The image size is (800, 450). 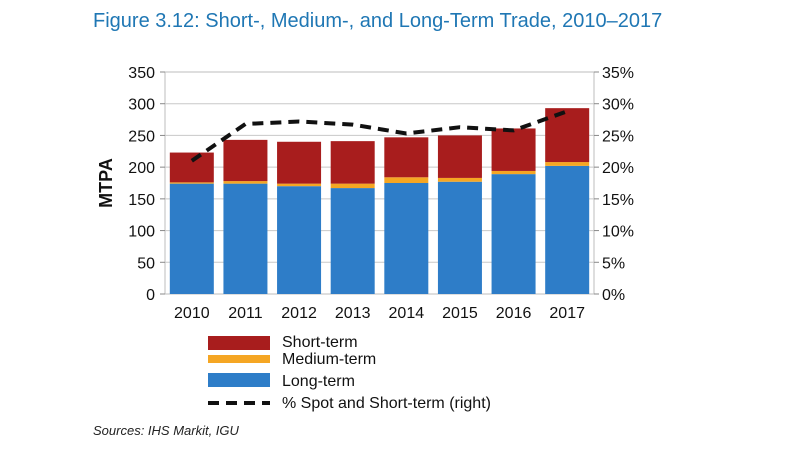 I want to click on y2-tick-label: 30%, so click(x=618, y=105).